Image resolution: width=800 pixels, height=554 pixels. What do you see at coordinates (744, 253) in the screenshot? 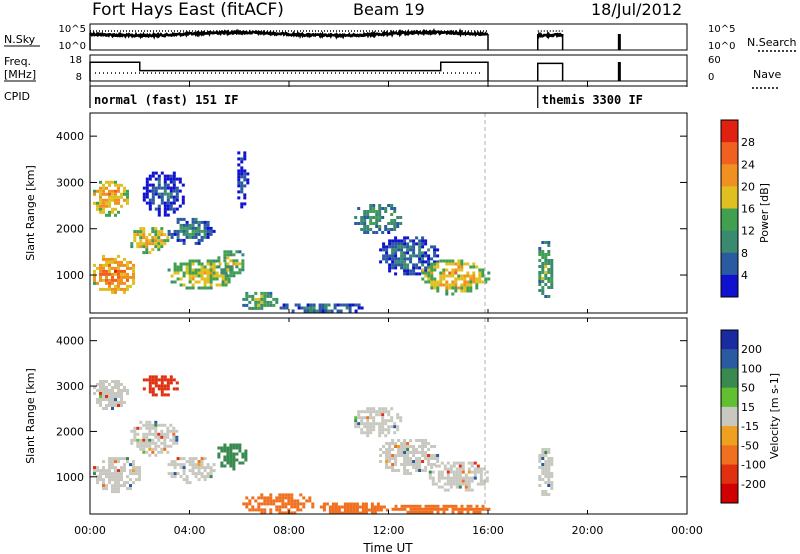
I see `power-colorbar-tick-1: 8` at bounding box center [744, 253].